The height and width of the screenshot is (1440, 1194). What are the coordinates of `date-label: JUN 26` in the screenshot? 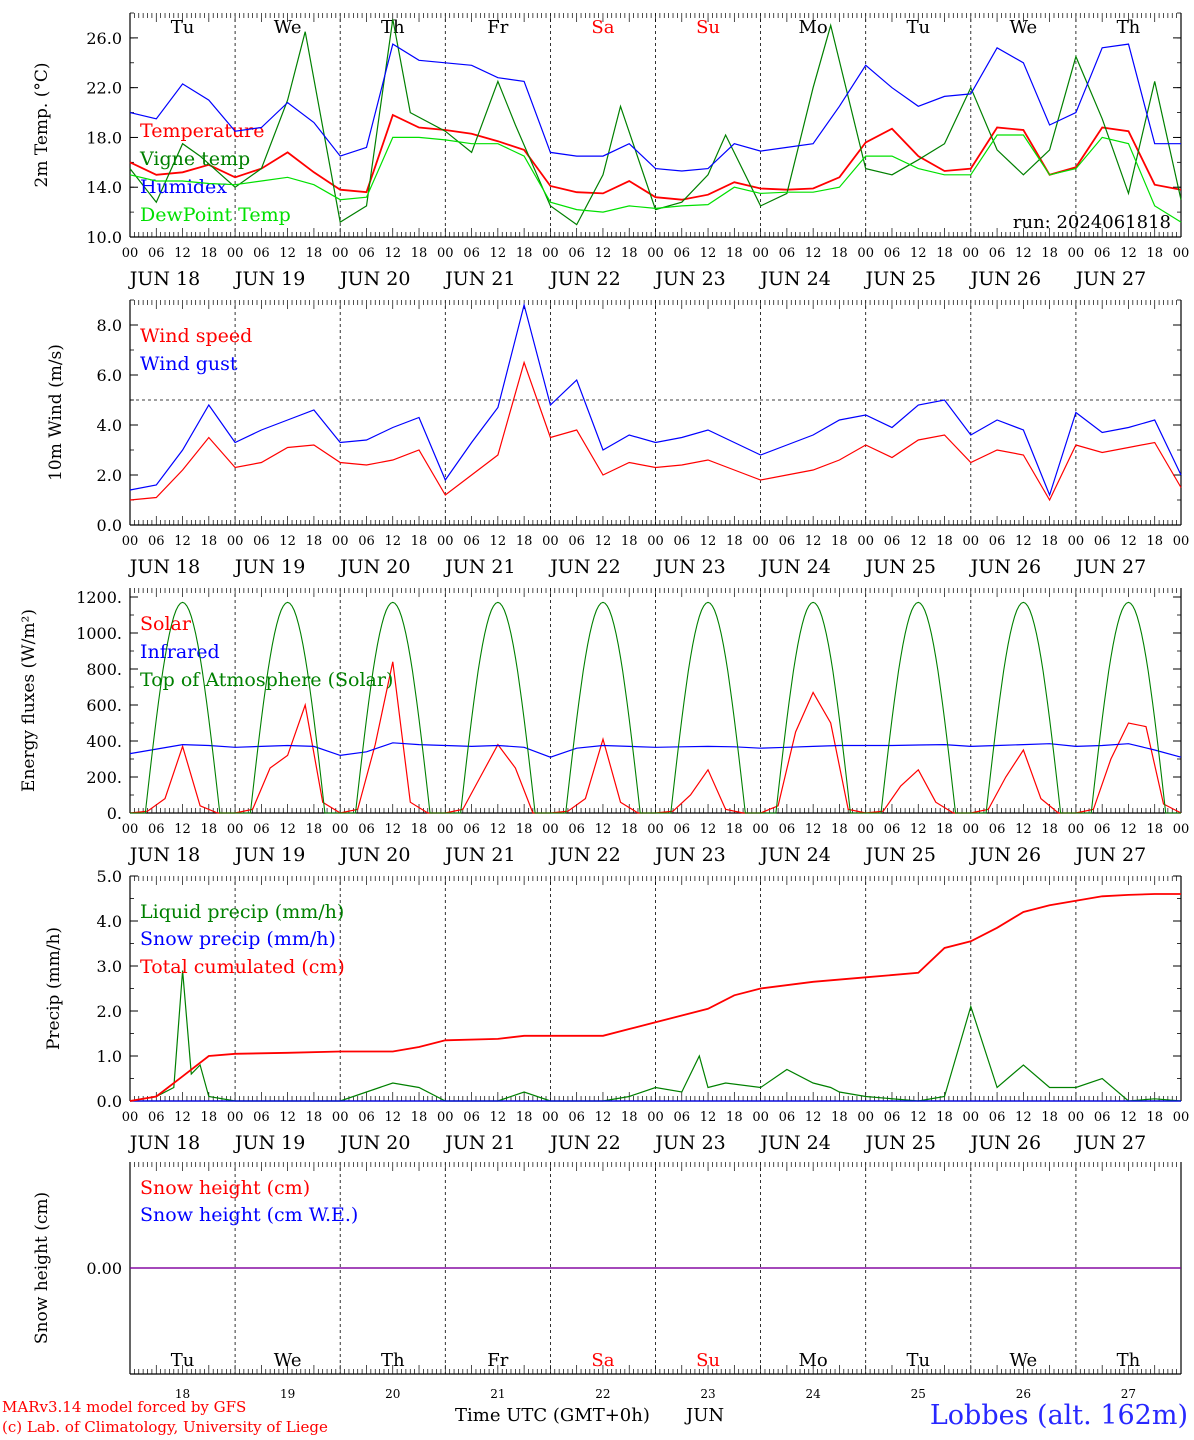 It's located at (1005, 855).